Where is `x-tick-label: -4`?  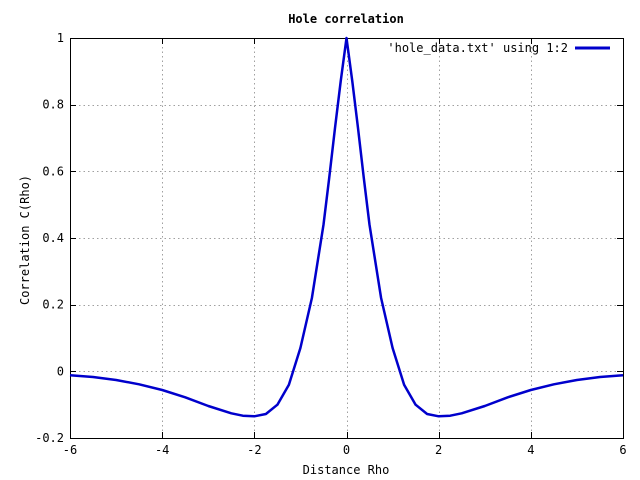 x-tick-label: -4 is located at coordinates (162, 450).